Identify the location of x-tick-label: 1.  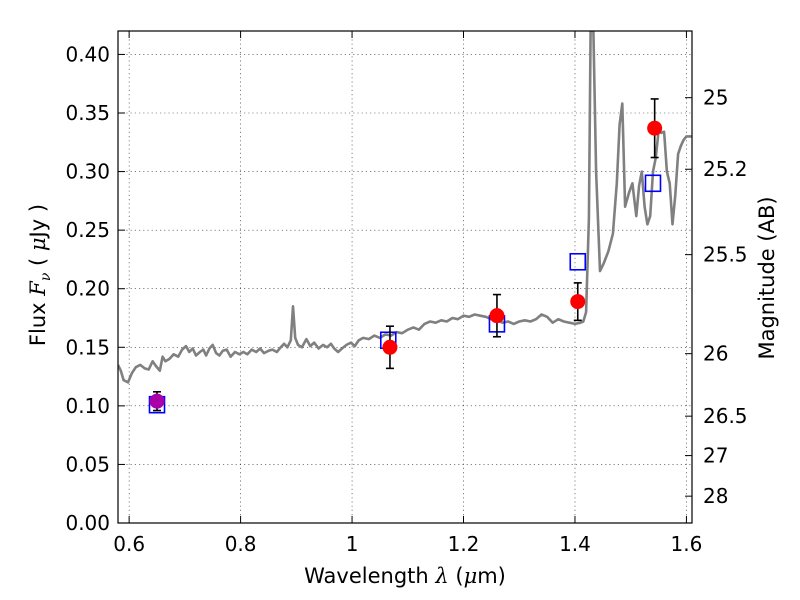
(352, 544).